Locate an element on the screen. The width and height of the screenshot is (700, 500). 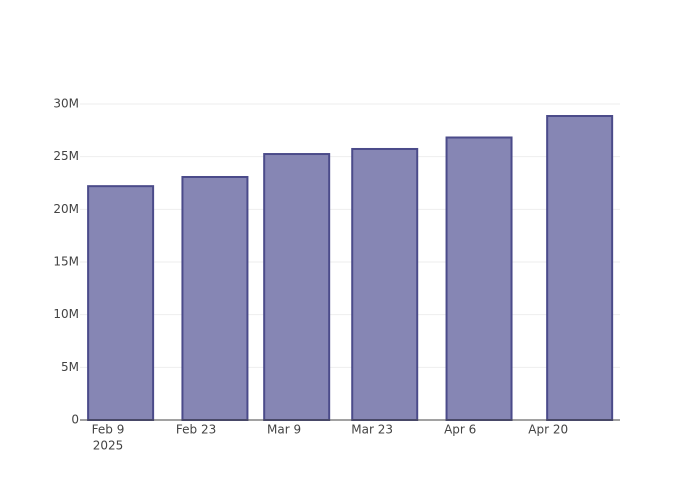
x-tick-label: Mar 9 is located at coordinates (284, 430).